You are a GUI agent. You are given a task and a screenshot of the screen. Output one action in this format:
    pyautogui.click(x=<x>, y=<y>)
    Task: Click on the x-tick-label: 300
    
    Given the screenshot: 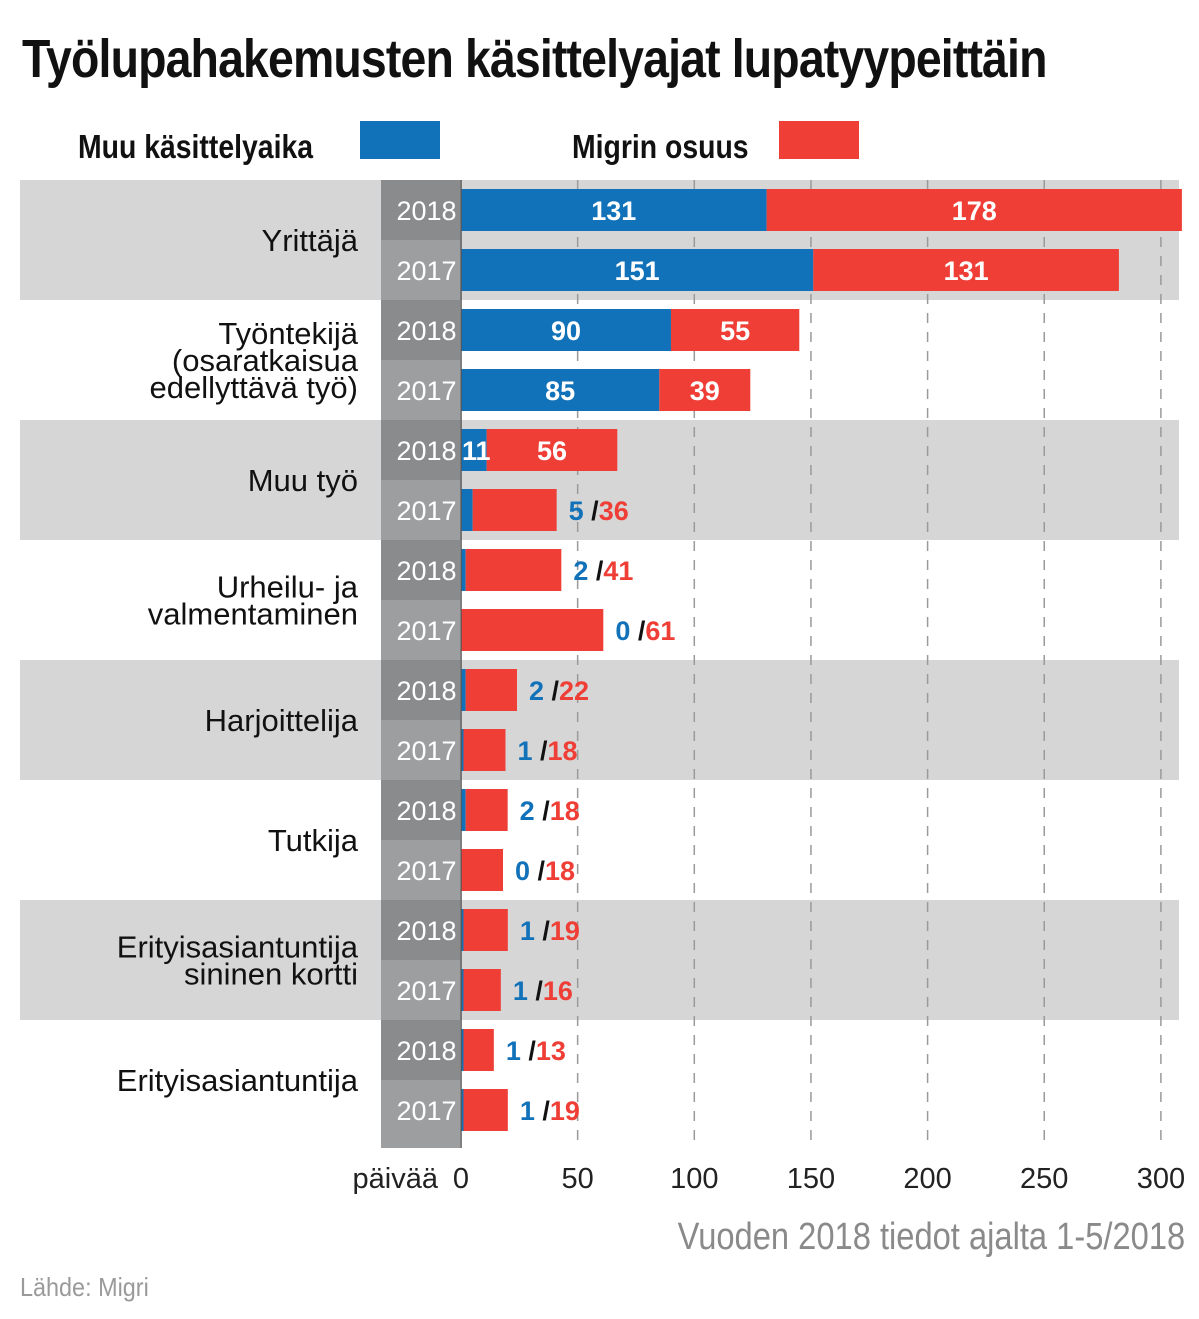 What is the action you would take?
    pyautogui.click(x=1161, y=1179)
    